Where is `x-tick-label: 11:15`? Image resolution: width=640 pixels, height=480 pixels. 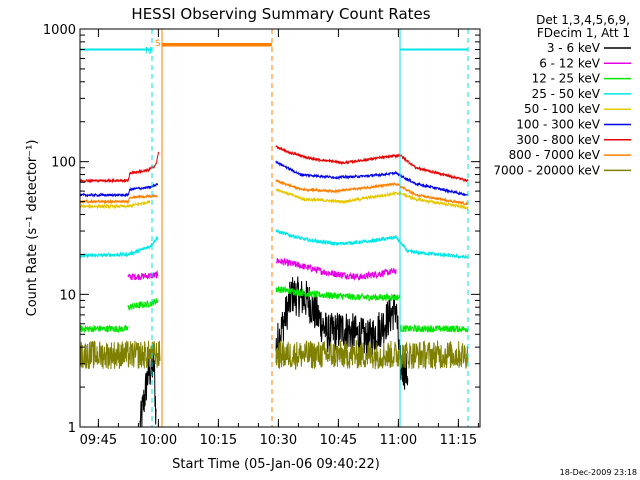
x-tick-label: 11:15 is located at coordinates (458, 440).